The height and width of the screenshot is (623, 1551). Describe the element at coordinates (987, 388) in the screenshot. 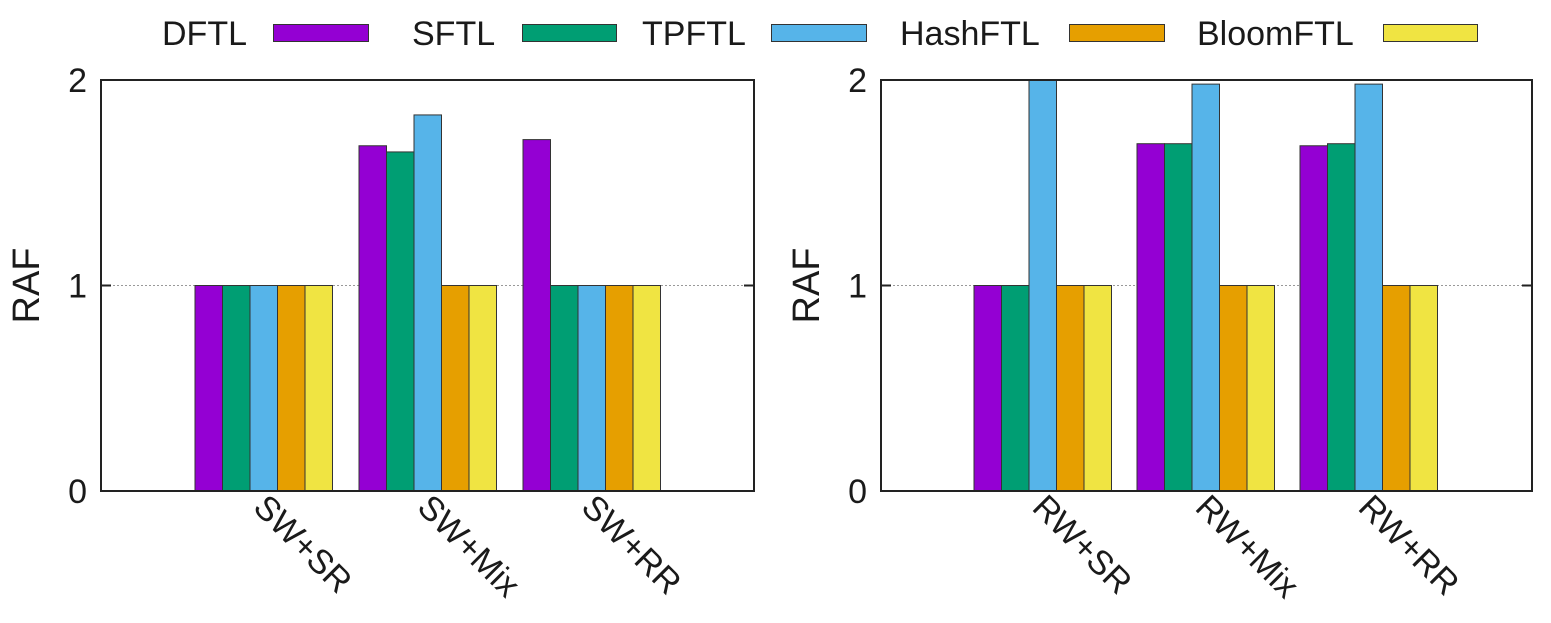

I see `bar-right-rw-sr-dftl` at that location.